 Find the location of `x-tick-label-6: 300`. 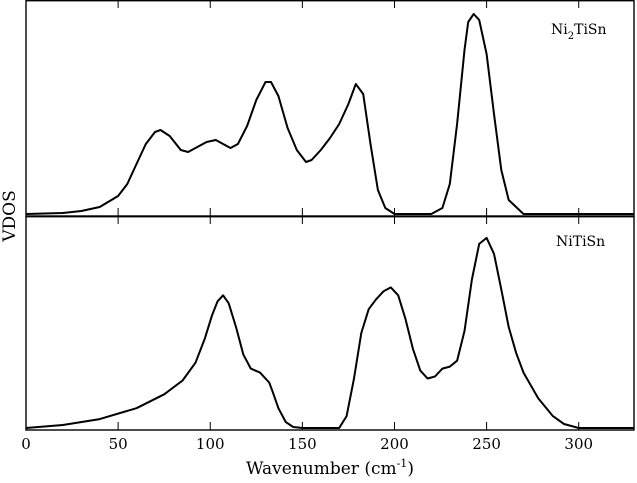

x-tick-label-6: 300 is located at coordinates (578, 444).